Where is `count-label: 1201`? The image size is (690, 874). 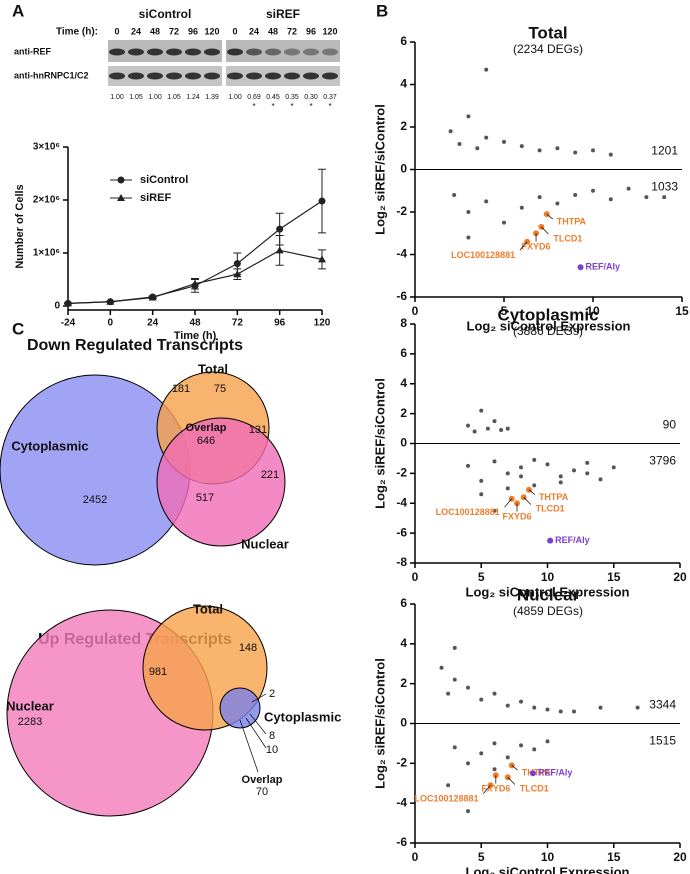 count-label: 1201 is located at coordinates (664, 151).